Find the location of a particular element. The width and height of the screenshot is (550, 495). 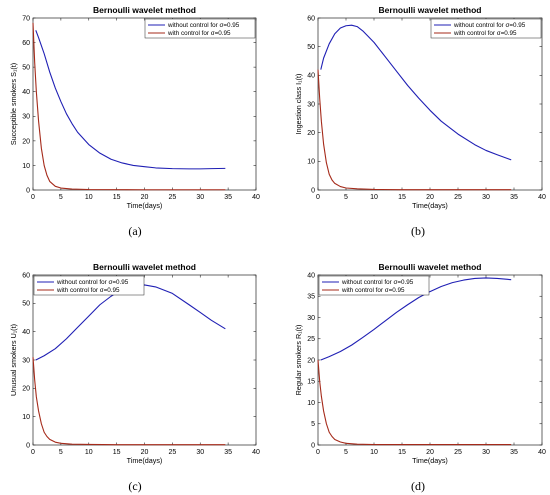

y-tick-label: 40 is located at coordinates (26, 332).